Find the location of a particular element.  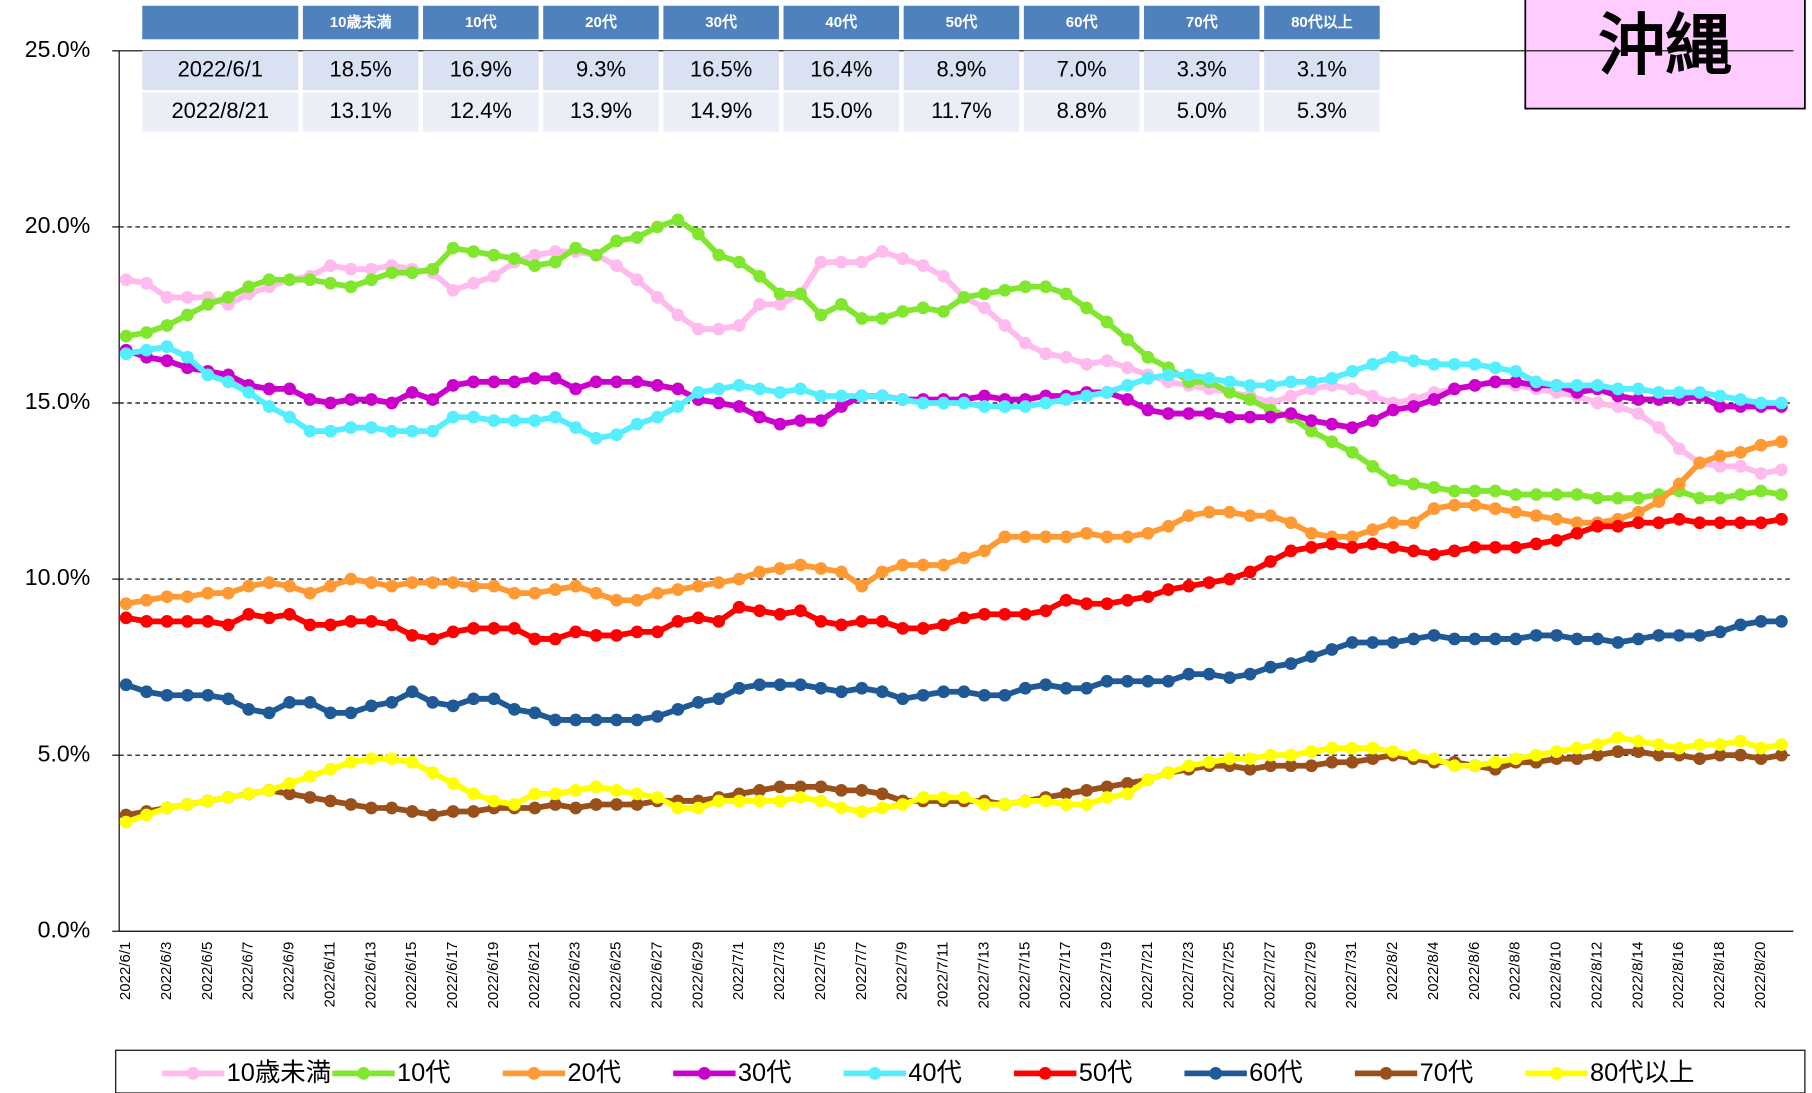

x-tick-label: 2022/6/23 is located at coordinates (575, 975).